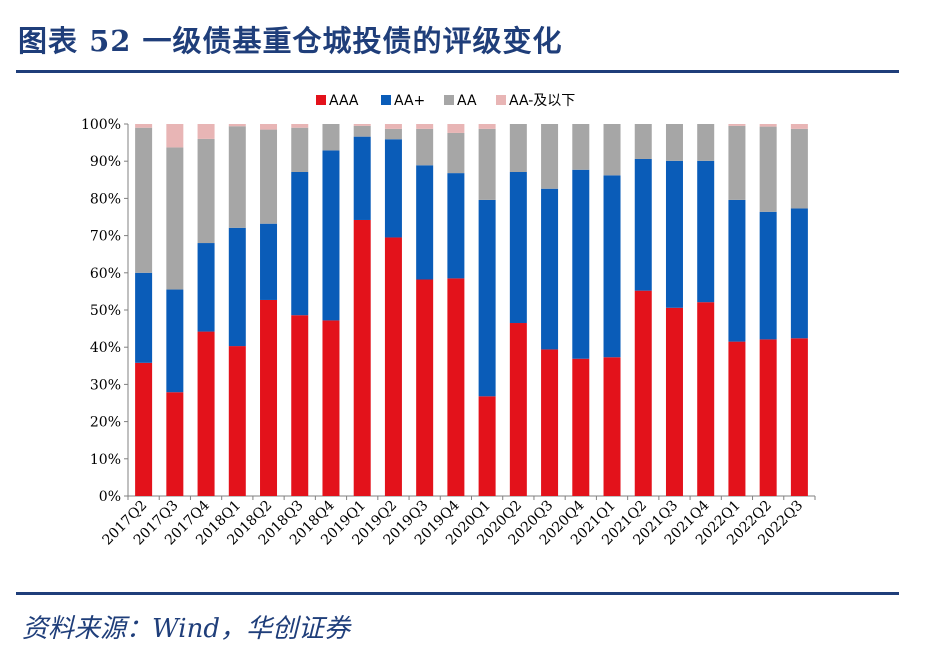  Describe the element at coordinates (344, 101) in the screenshot. I see `legend-label: AAA` at that location.